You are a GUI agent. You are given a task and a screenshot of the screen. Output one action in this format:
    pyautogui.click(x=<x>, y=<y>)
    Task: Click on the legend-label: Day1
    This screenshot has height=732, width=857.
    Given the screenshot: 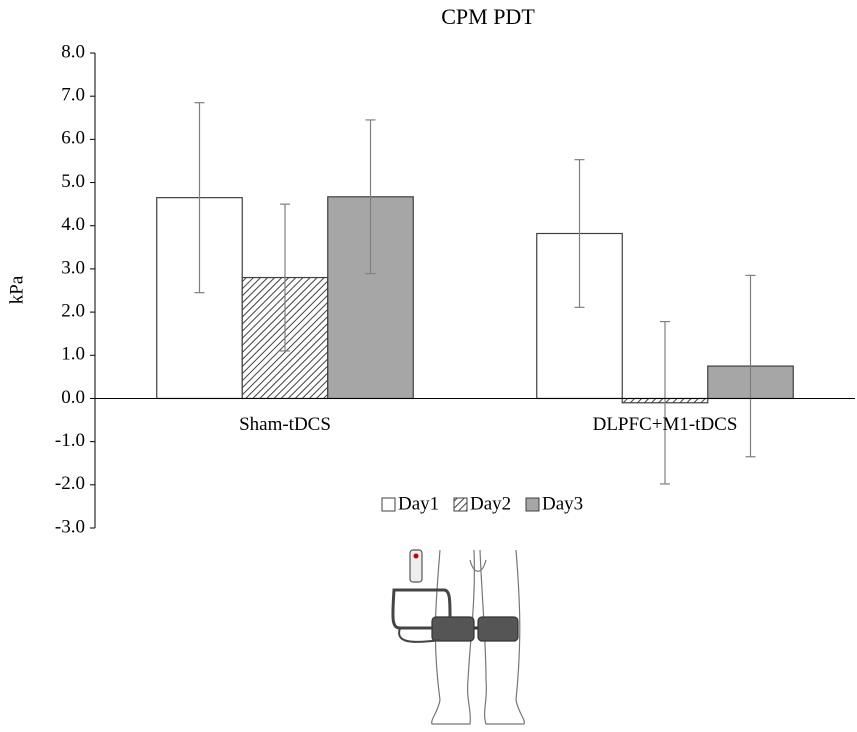 What is the action you would take?
    pyautogui.click(x=418, y=503)
    